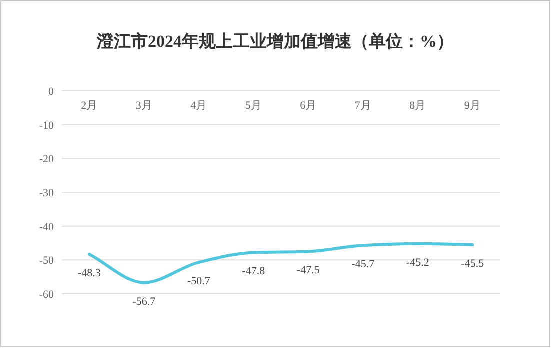  I want to click on data-label: -48.3, so click(90, 273).